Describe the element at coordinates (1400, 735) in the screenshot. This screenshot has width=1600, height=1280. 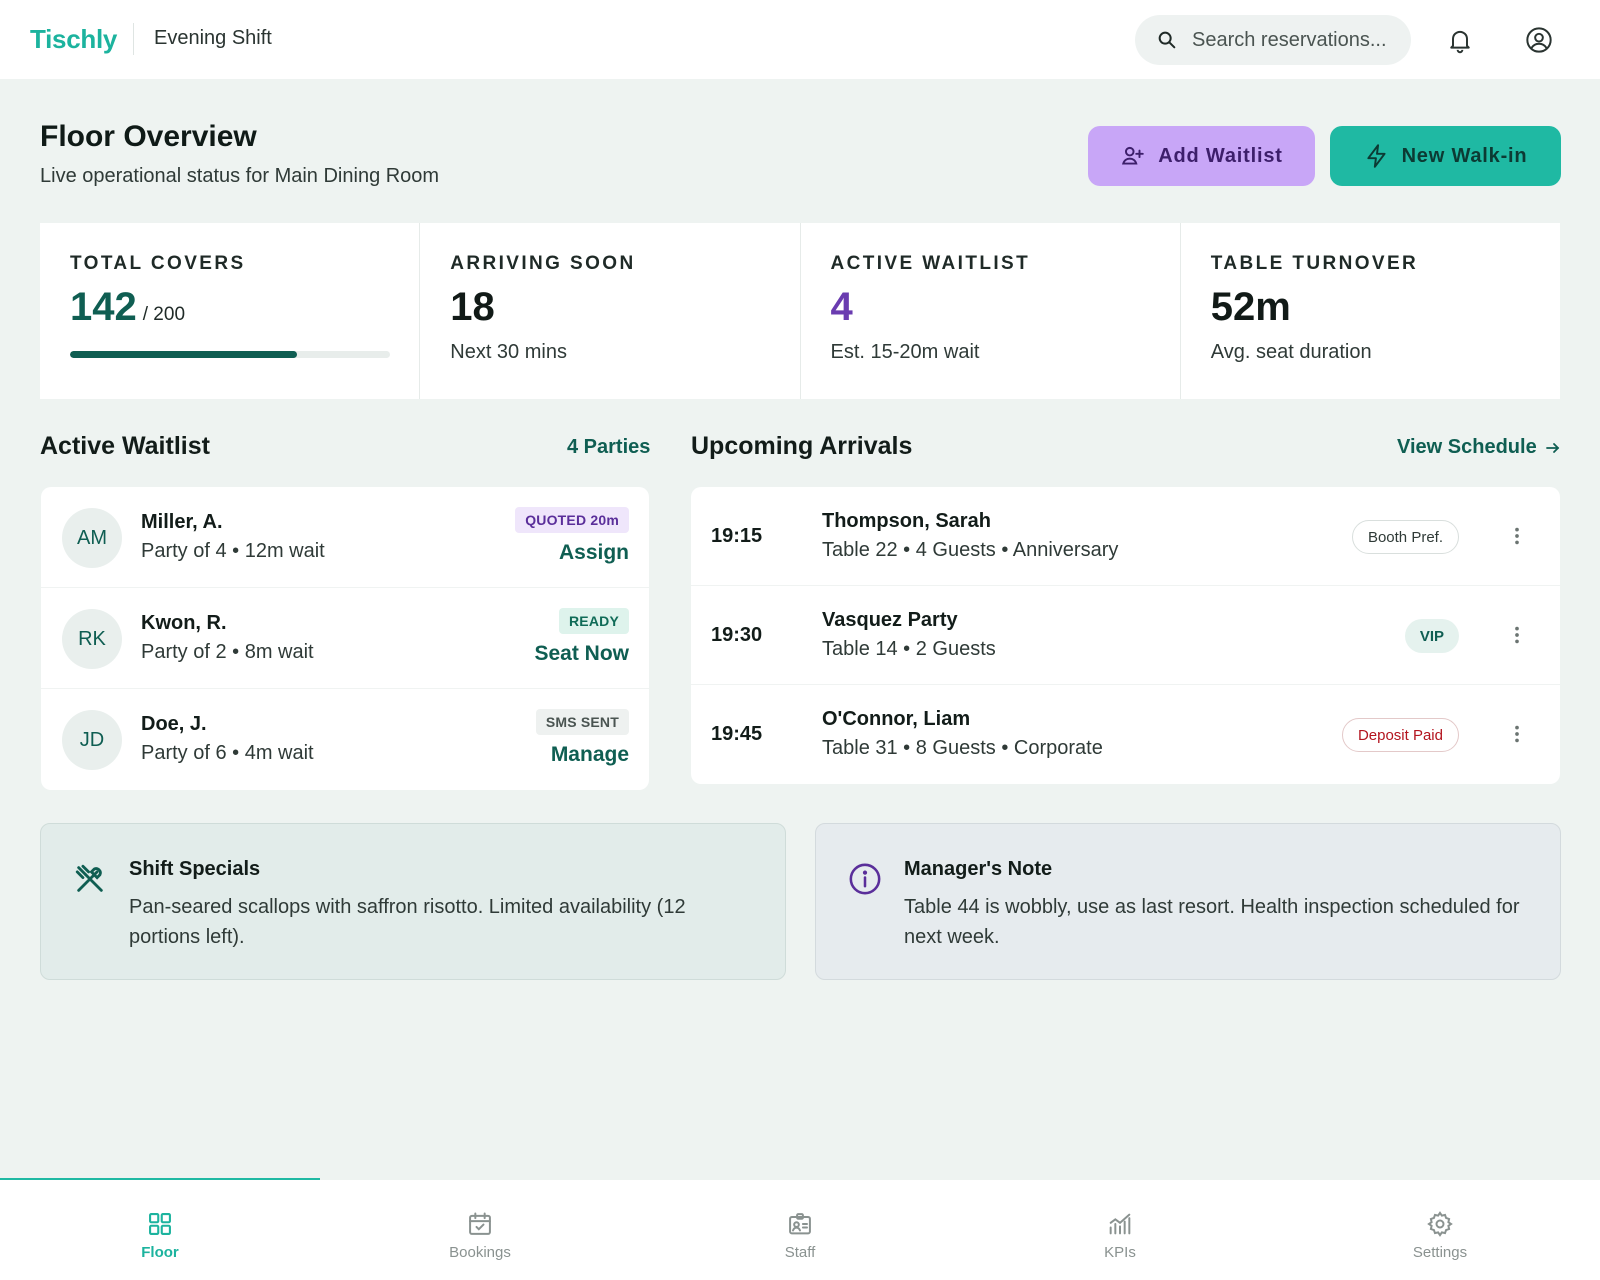
I see `arrival-tag: Deposit Paid` at that location.